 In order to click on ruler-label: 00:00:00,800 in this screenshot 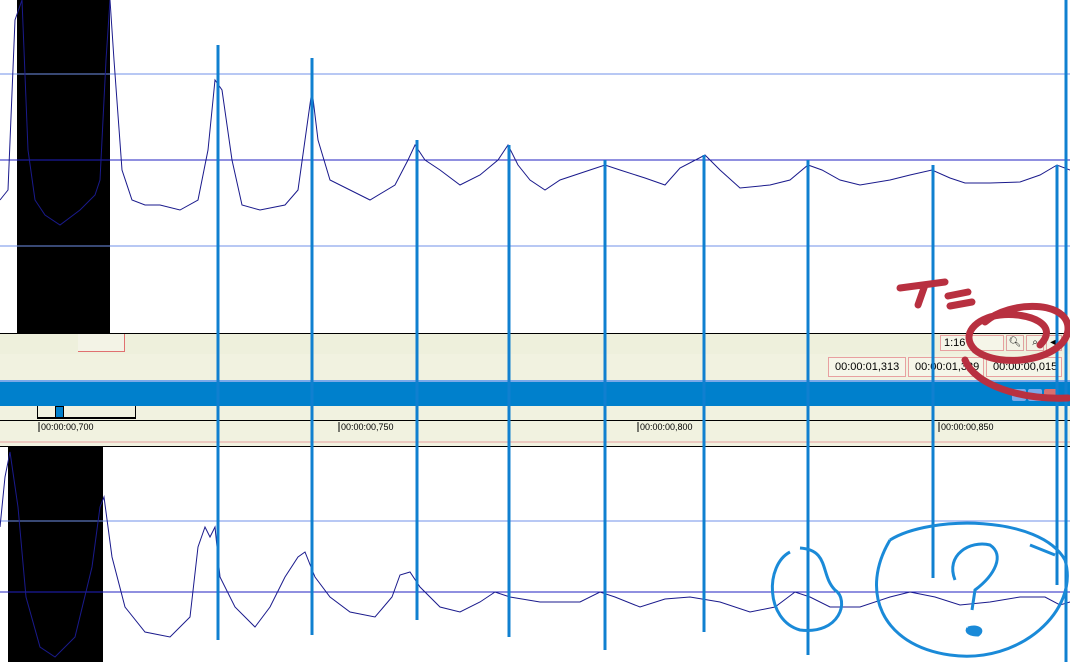, I will do `click(666, 427)`.